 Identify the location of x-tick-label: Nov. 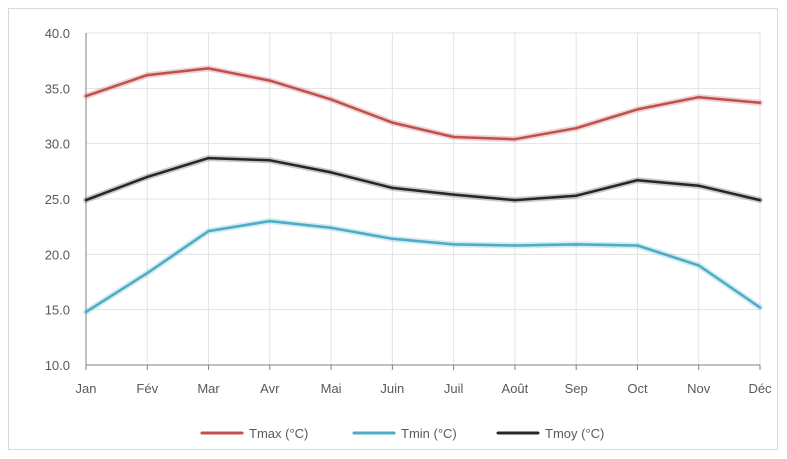
(699, 388).